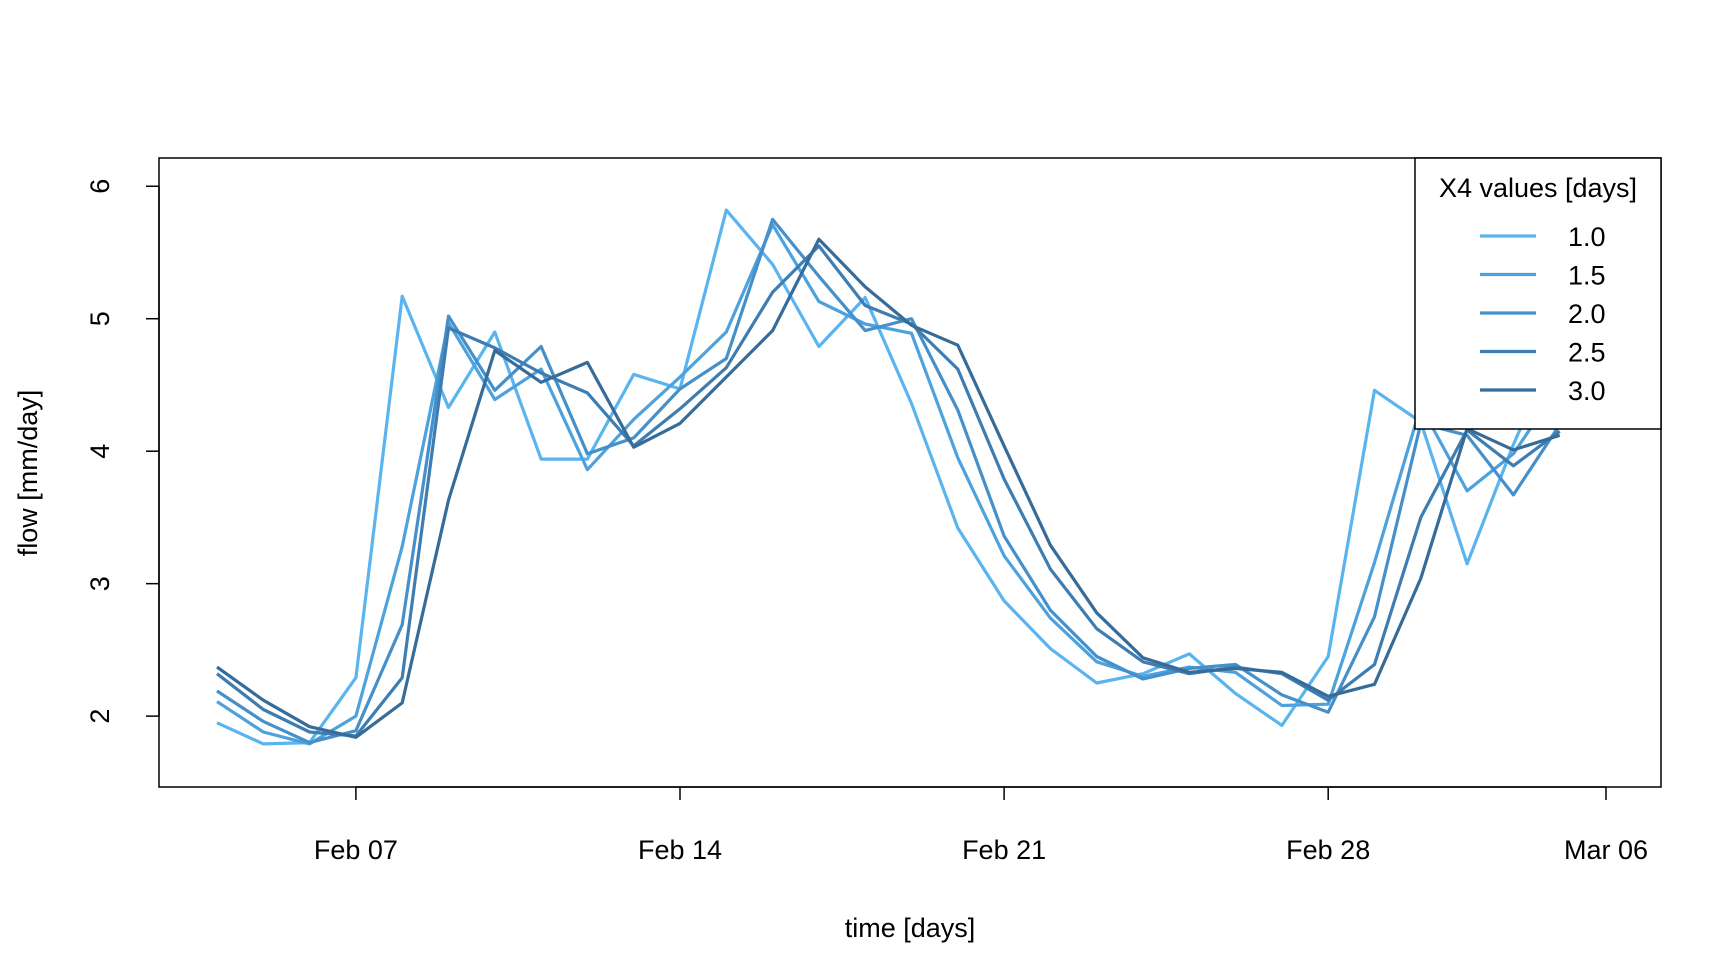 This screenshot has height=979, width=1728. What do you see at coordinates (1538, 188) in the screenshot?
I see `legend-title: X4 values [days]` at bounding box center [1538, 188].